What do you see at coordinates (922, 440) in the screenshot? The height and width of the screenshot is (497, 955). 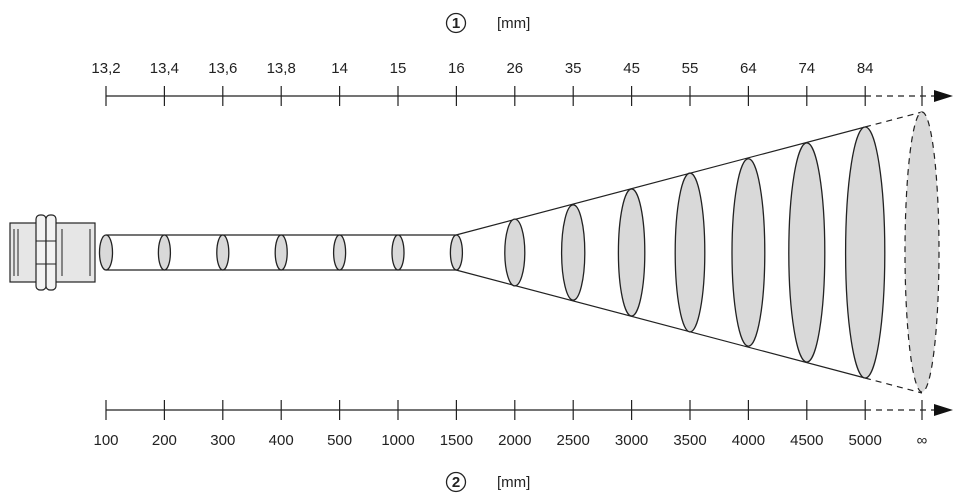 I see `infinity-label: ∞` at bounding box center [922, 440].